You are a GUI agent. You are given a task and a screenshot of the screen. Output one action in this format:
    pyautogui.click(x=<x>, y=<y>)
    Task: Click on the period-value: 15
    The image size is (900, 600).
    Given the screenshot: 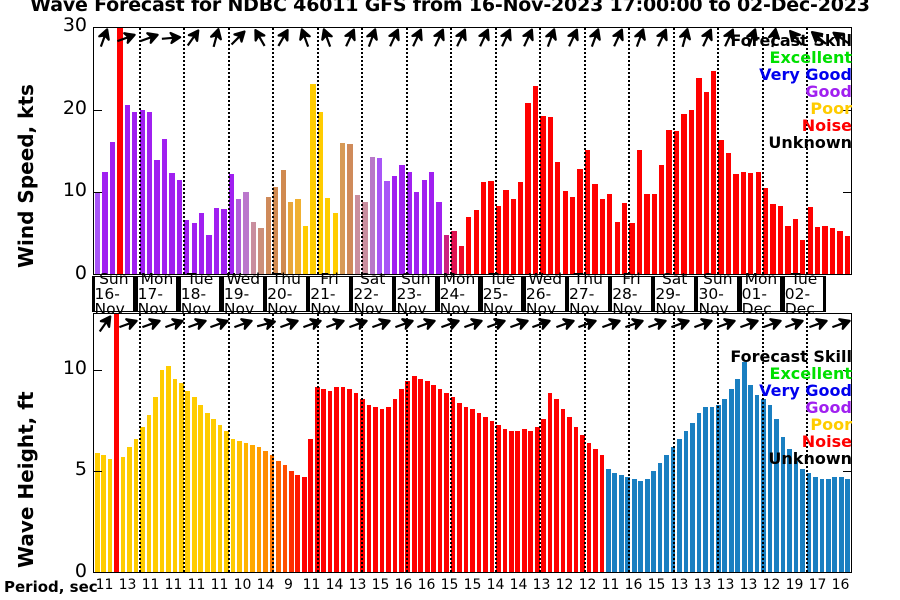 What is the action you would take?
    pyautogui.click(x=472, y=585)
    